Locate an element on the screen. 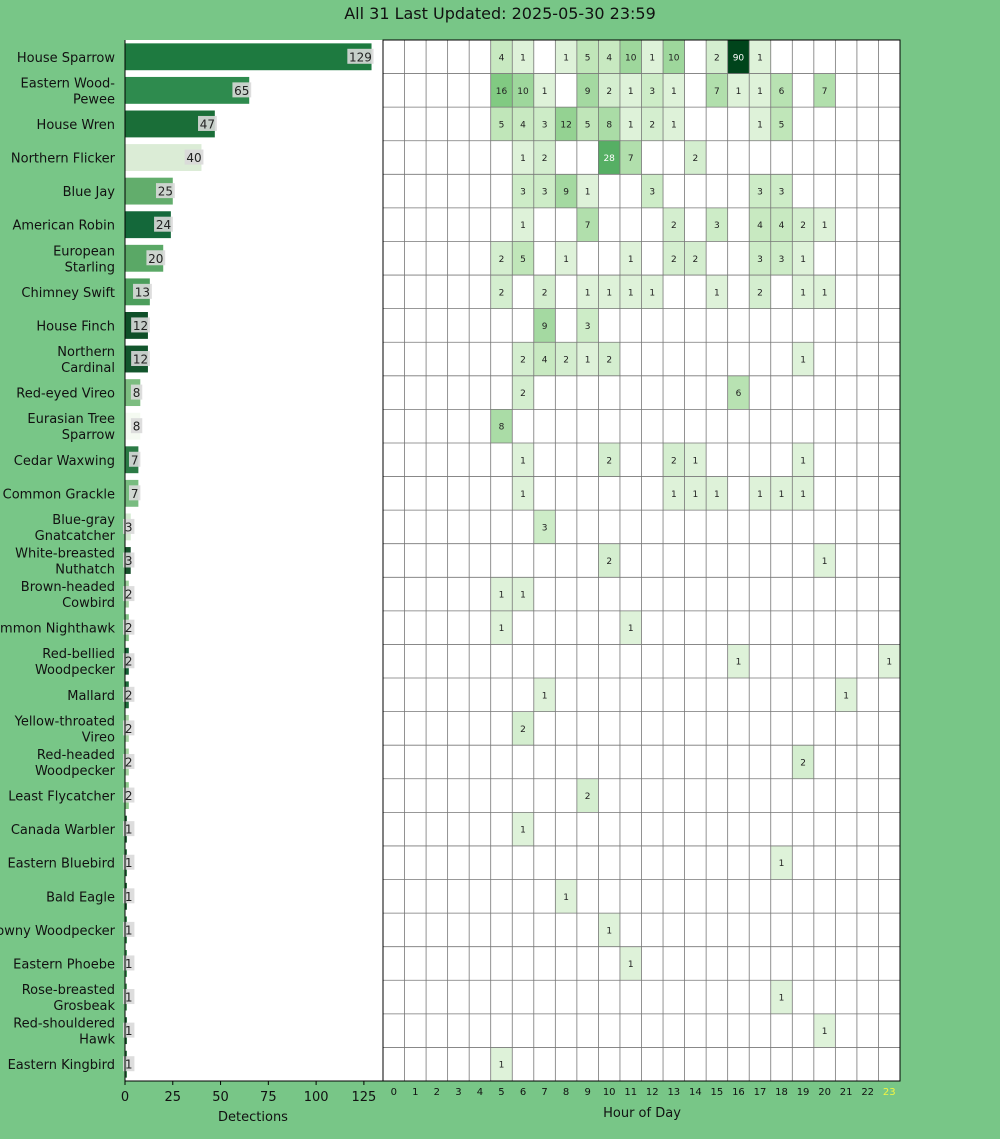 The width and height of the screenshot is (1000, 1139). heatmap-cell-label: 8 is located at coordinates (502, 428).